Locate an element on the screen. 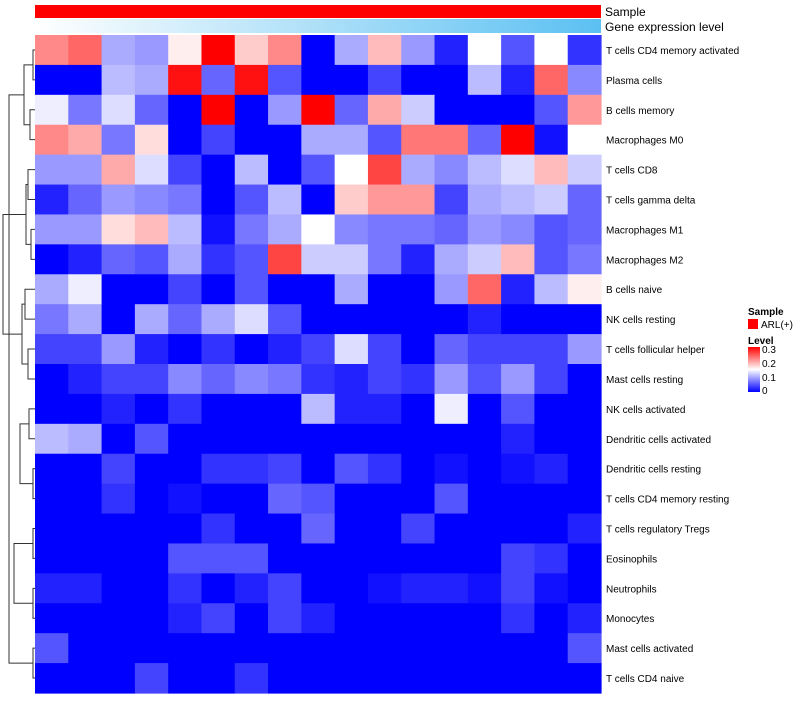 The width and height of the screenshot is (800, 705). level-tick-0-1: 0.1 is located at coordinates (769, 378).